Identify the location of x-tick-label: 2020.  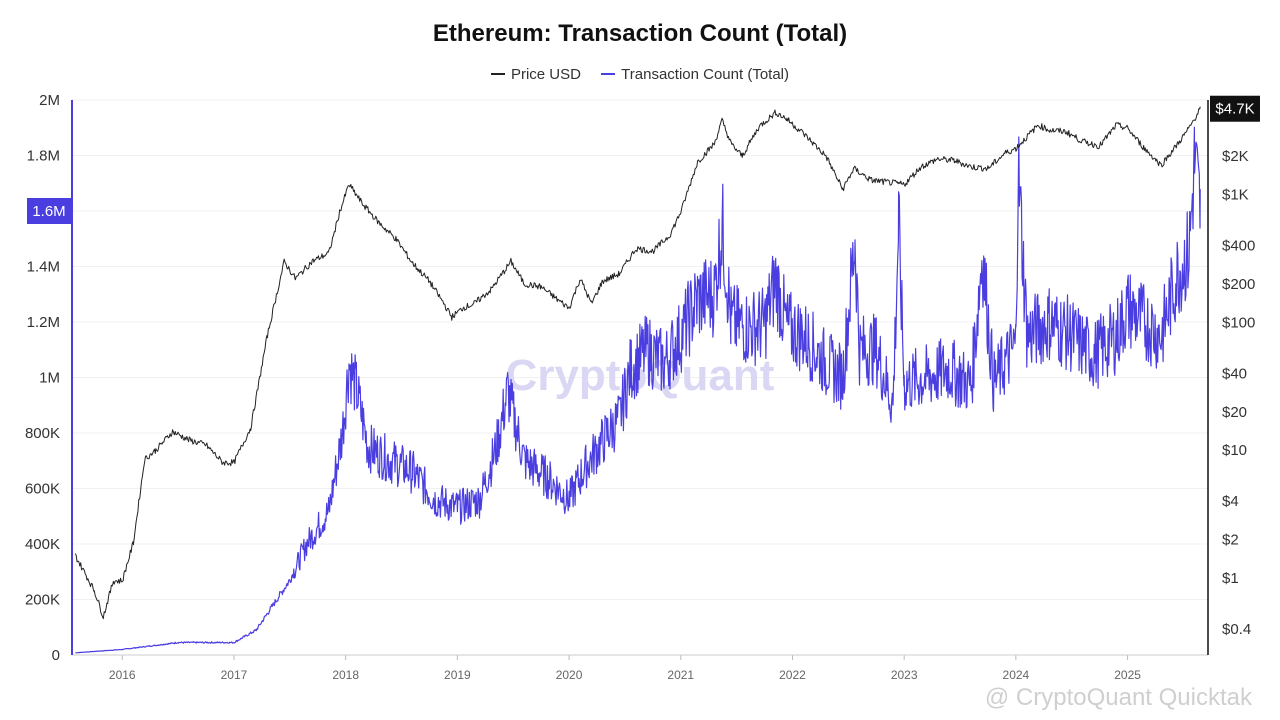
(569, 675).